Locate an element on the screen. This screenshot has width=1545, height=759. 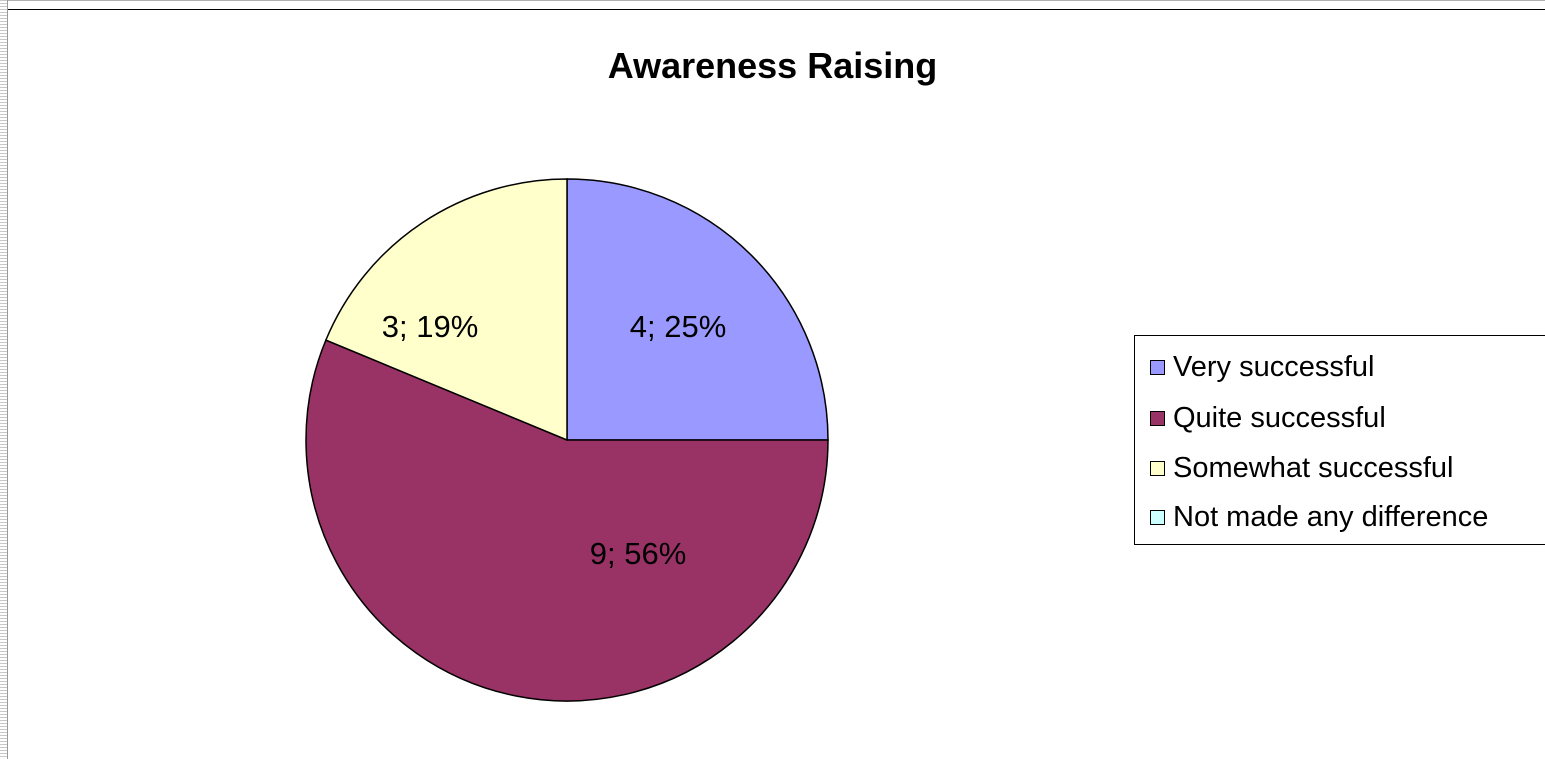
legend-item-quite-successful: Quite successful is located at coordinates (1268, 418).